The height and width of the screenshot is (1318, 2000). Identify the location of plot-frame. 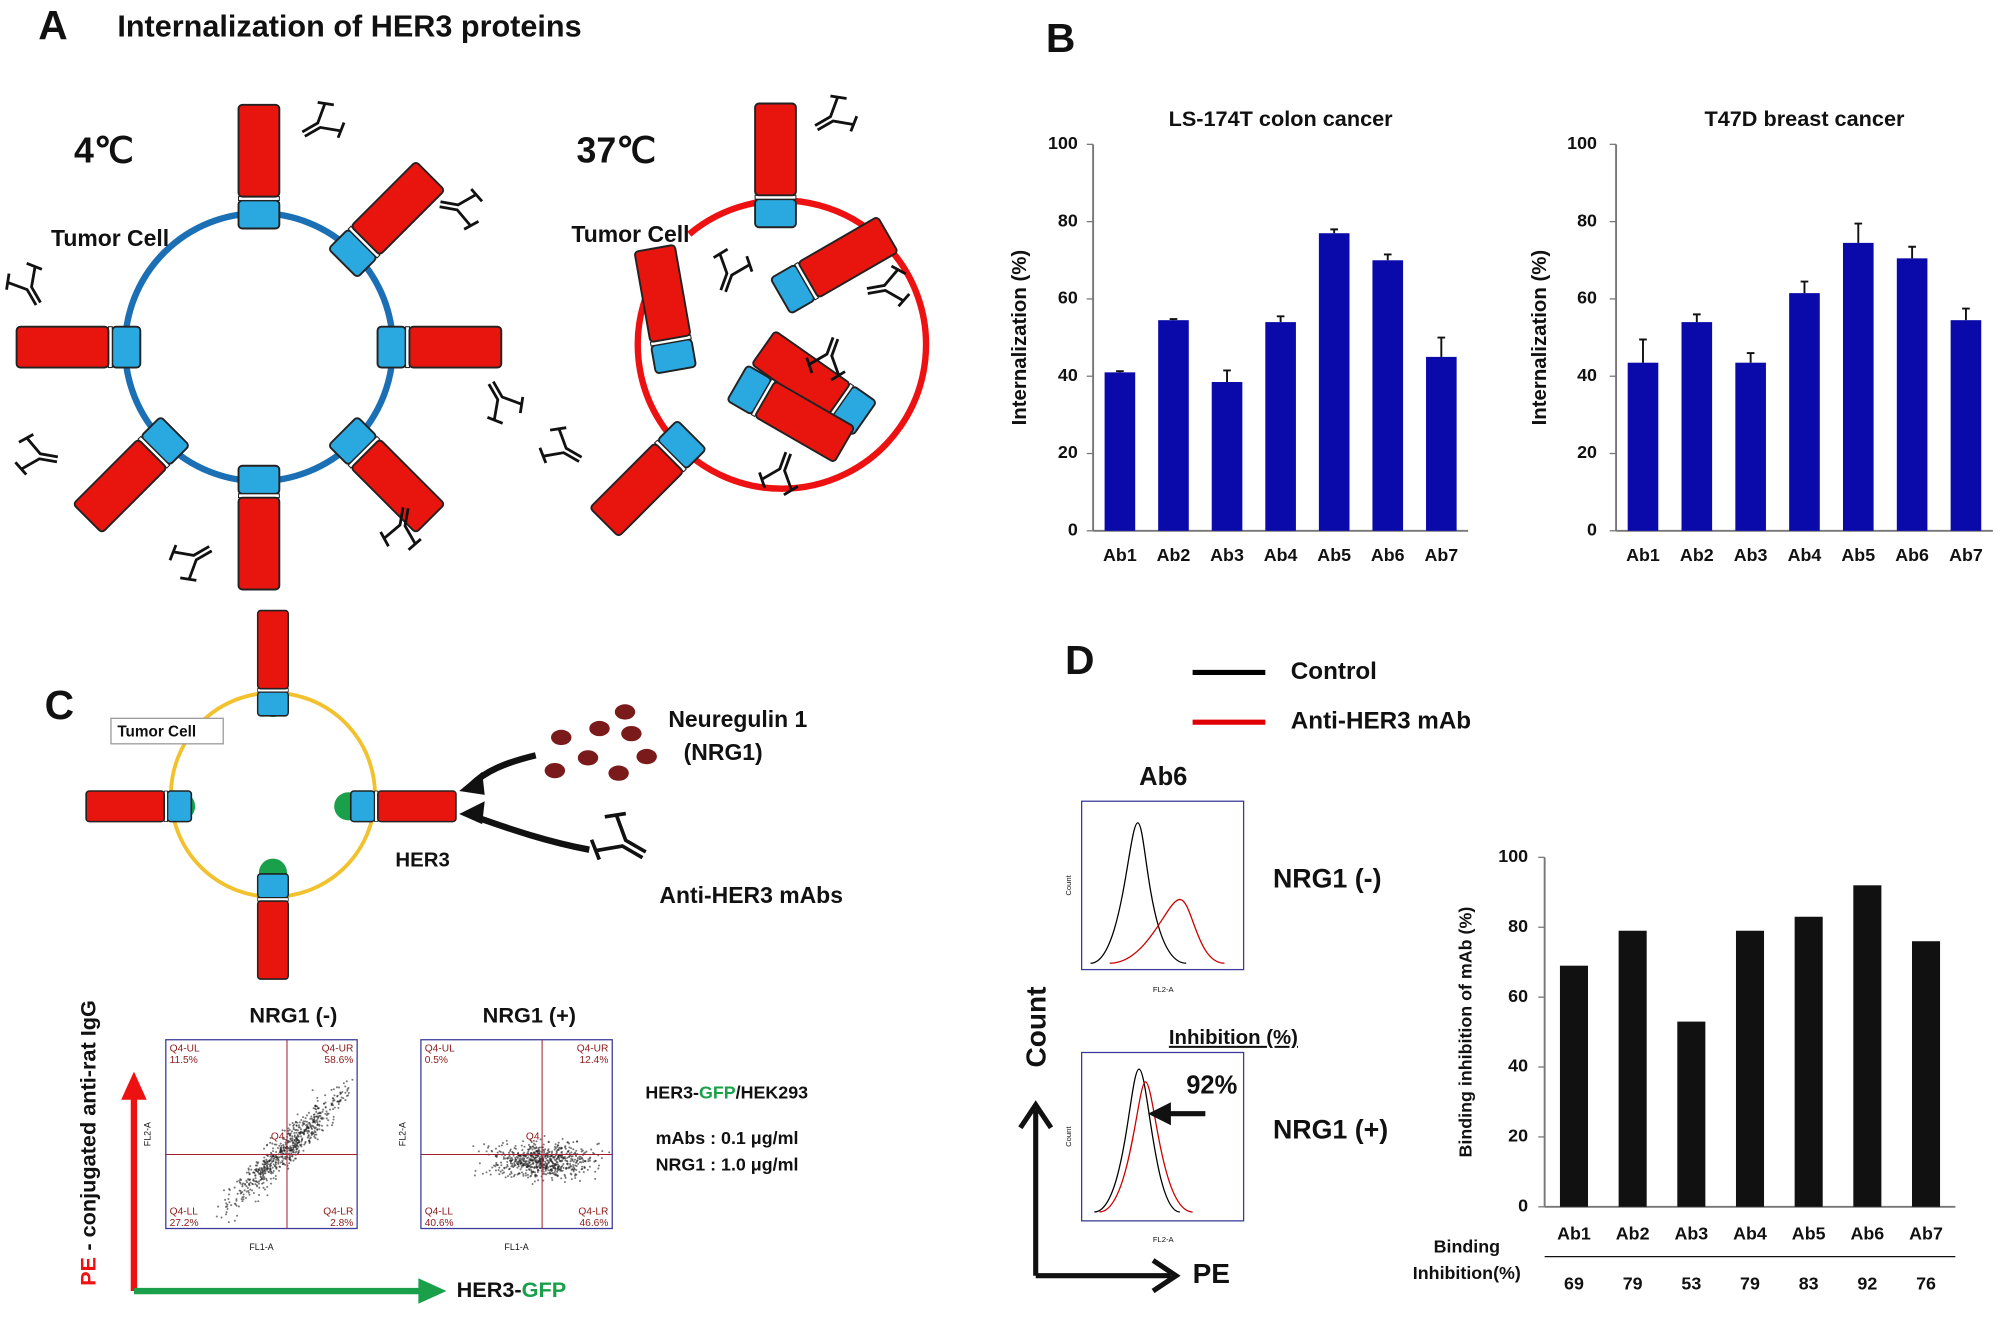
(261, 1134).